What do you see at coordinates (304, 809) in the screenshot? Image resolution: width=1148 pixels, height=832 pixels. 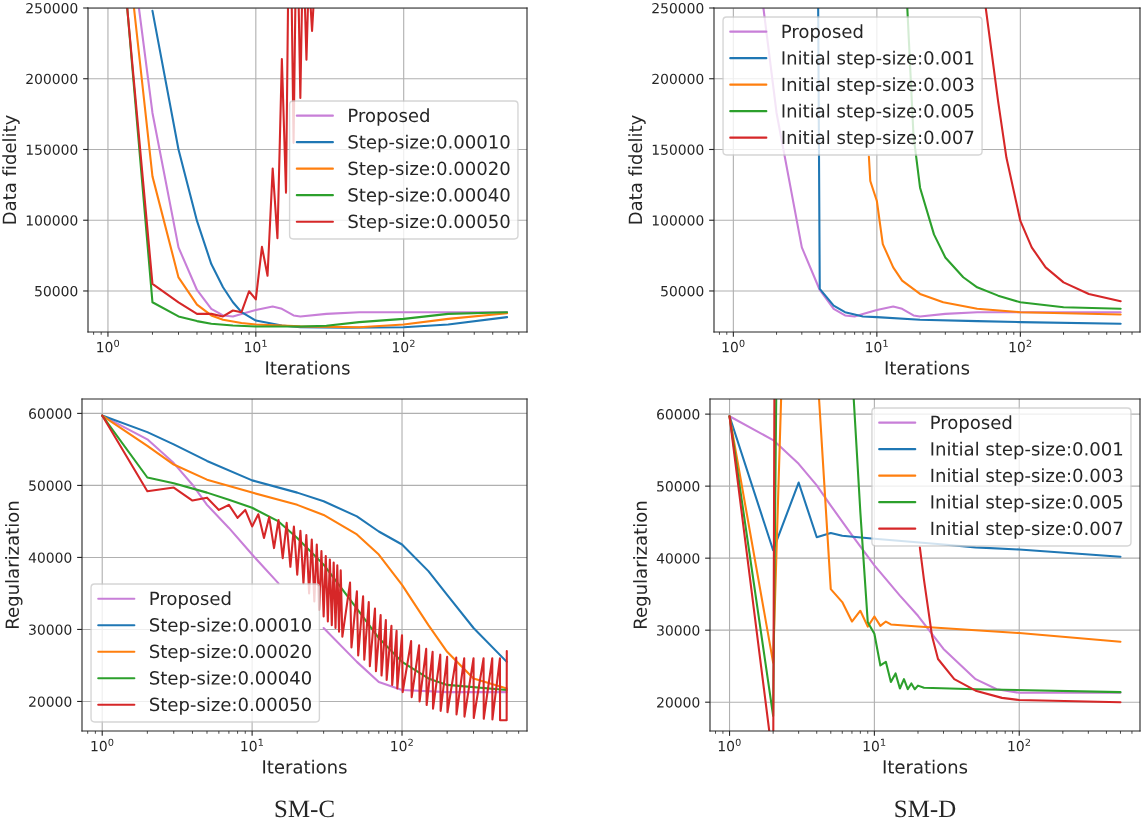 I see `text: SM-C` at bounding box center [304, 809].